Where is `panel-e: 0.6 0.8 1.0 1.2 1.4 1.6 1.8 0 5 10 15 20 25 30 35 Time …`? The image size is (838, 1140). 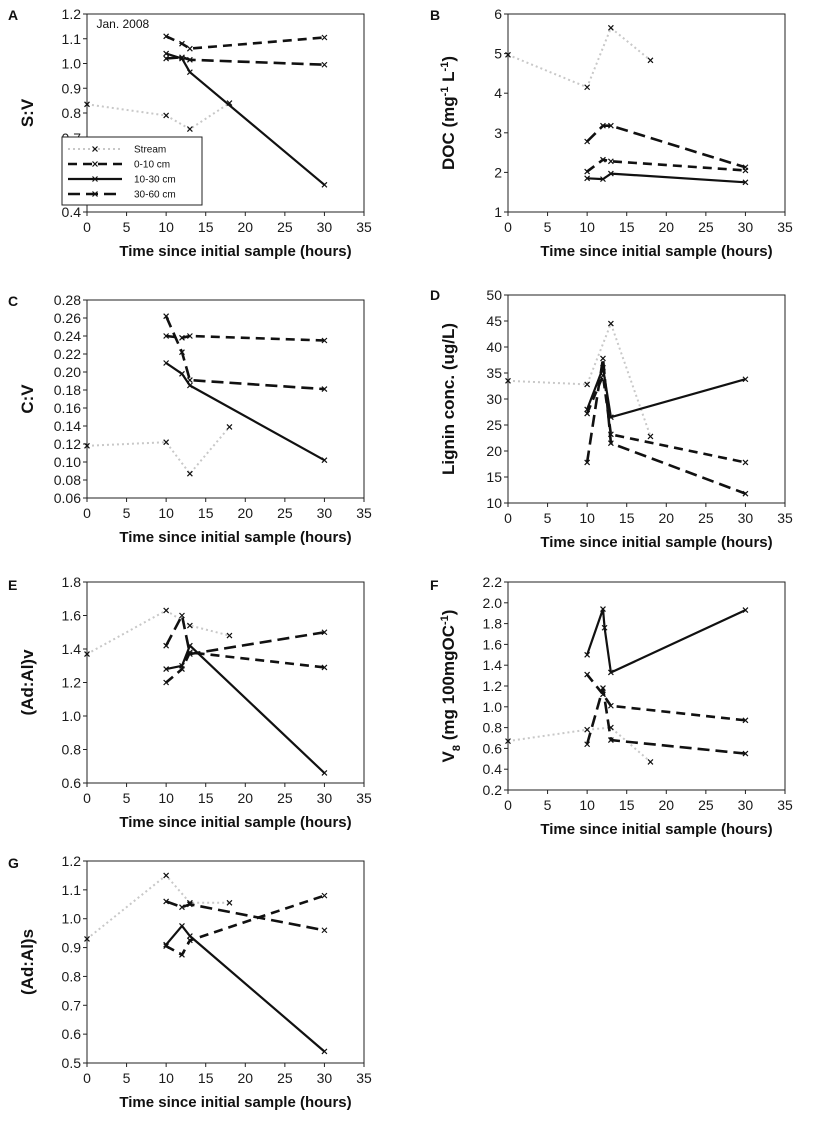 panel-e: 0.6 0.8 1.0 1.2 1.4 1.6 1.8 0 5 10 15 20 25 30 35 Time … is located at coordinates (190, 702).